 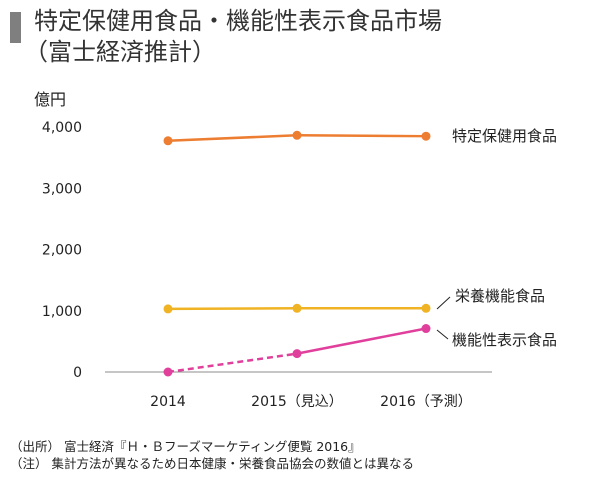 What do you see at coordinates (504, 340) in the screenshot?
I see `series-label: 機能性表示食品` at bounding box center [504, 340].